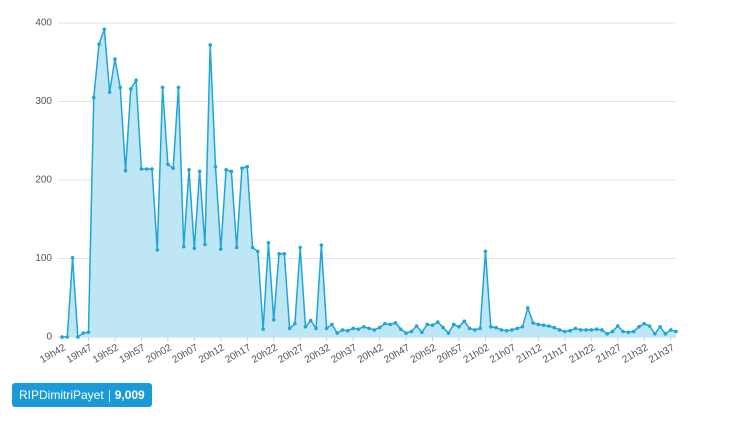  What do you see at coordinates (424, 354) in the screenshot?
I see `x-tick-label: 20h52` at bounding box center [424, 354].